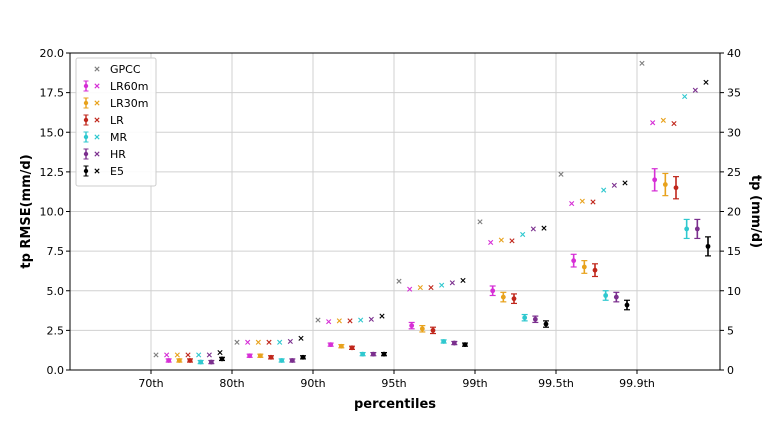 The image size is (768, 432). I want to click on legend-entry-lr30m: LR30m, so click(115, 103).